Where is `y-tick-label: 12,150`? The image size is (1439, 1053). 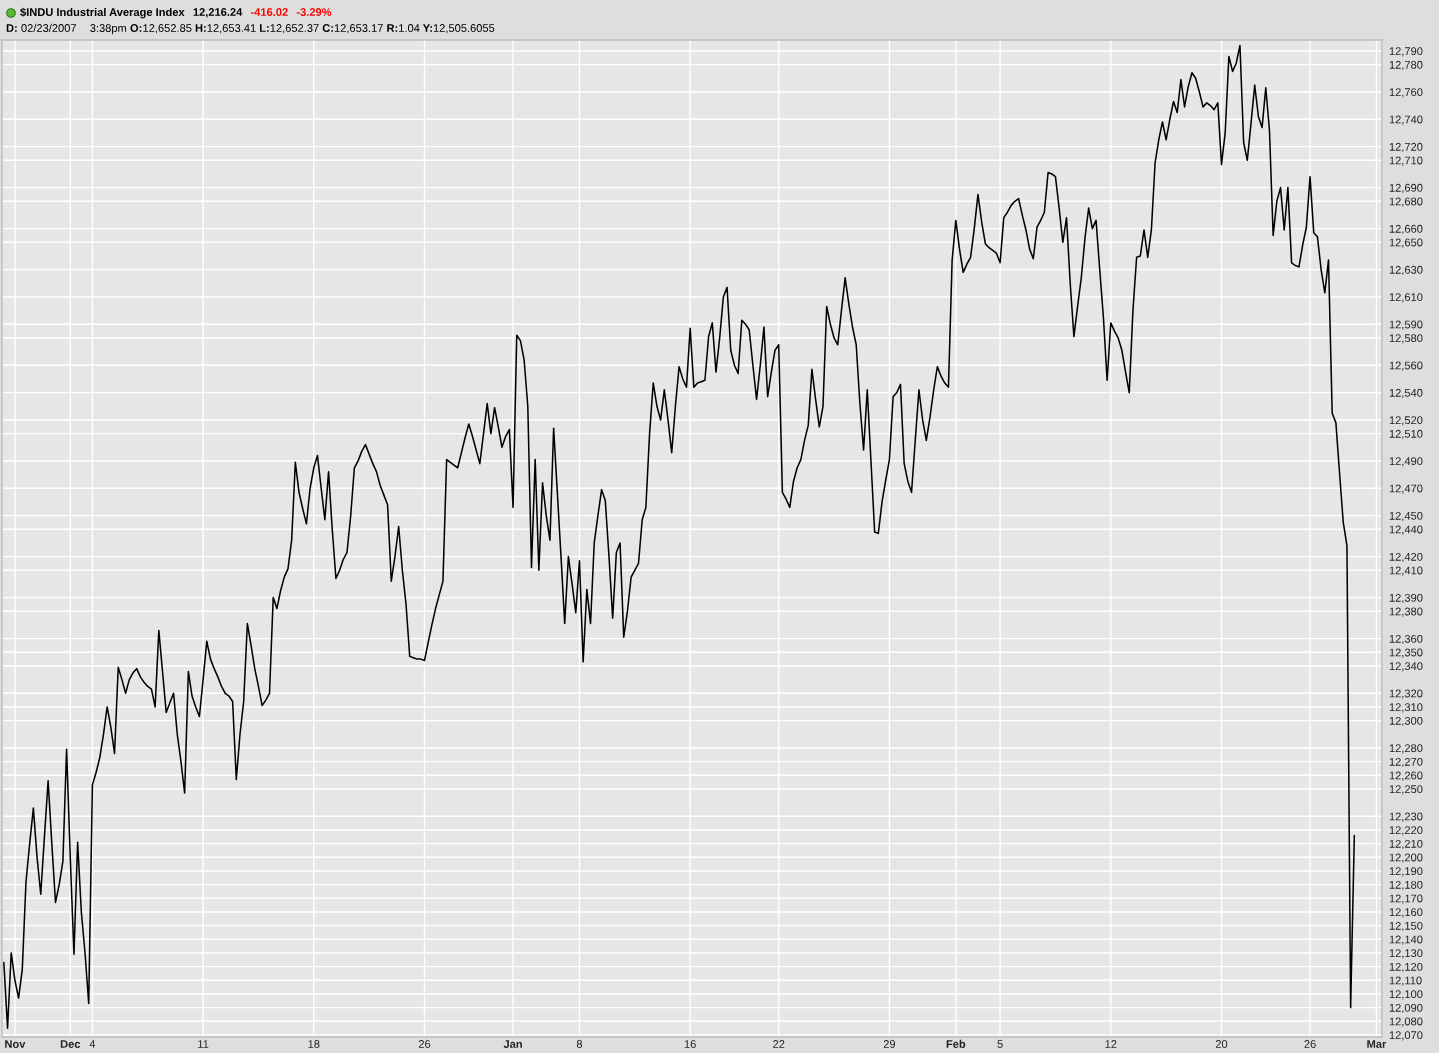
y-tick-label: 12,150 is located at coordinates (1406, 926).